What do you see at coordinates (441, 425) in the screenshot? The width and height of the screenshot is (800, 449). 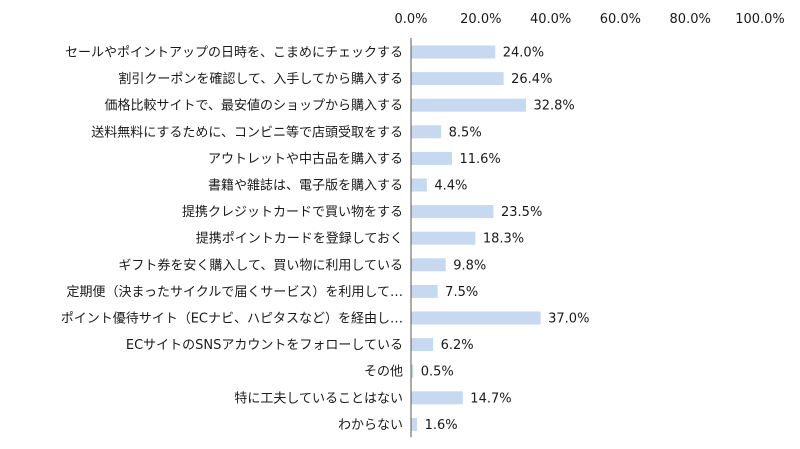 I see `data-label: 1.6%` at bounding box center [441, 425].